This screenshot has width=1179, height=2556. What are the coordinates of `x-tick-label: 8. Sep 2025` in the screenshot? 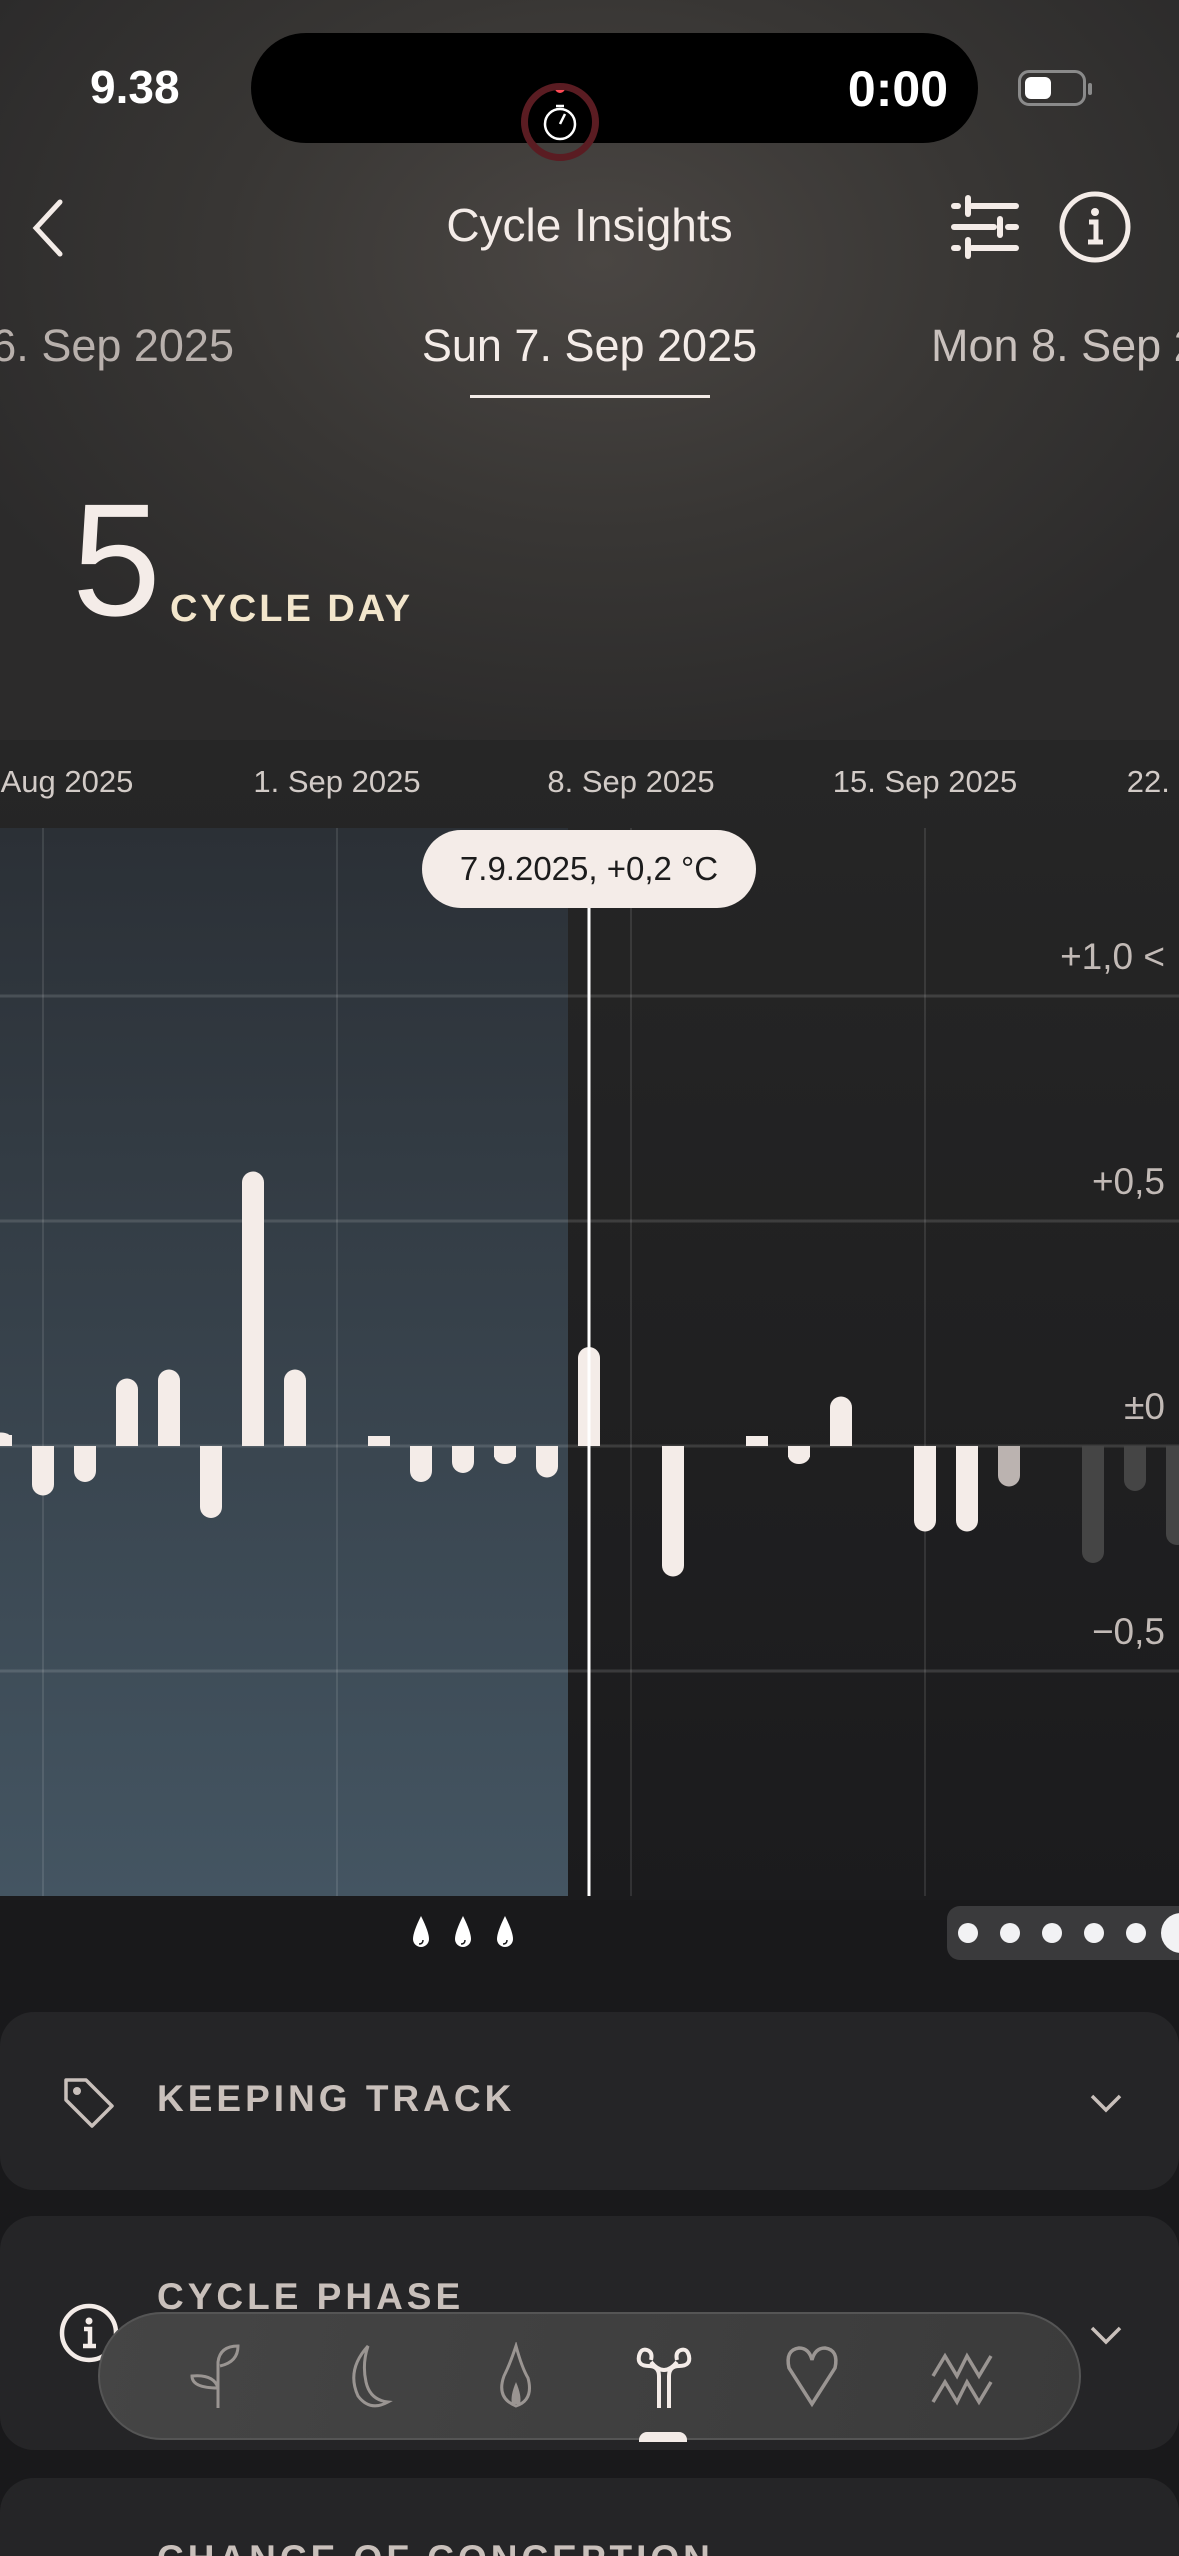 It's located at (631, 781).